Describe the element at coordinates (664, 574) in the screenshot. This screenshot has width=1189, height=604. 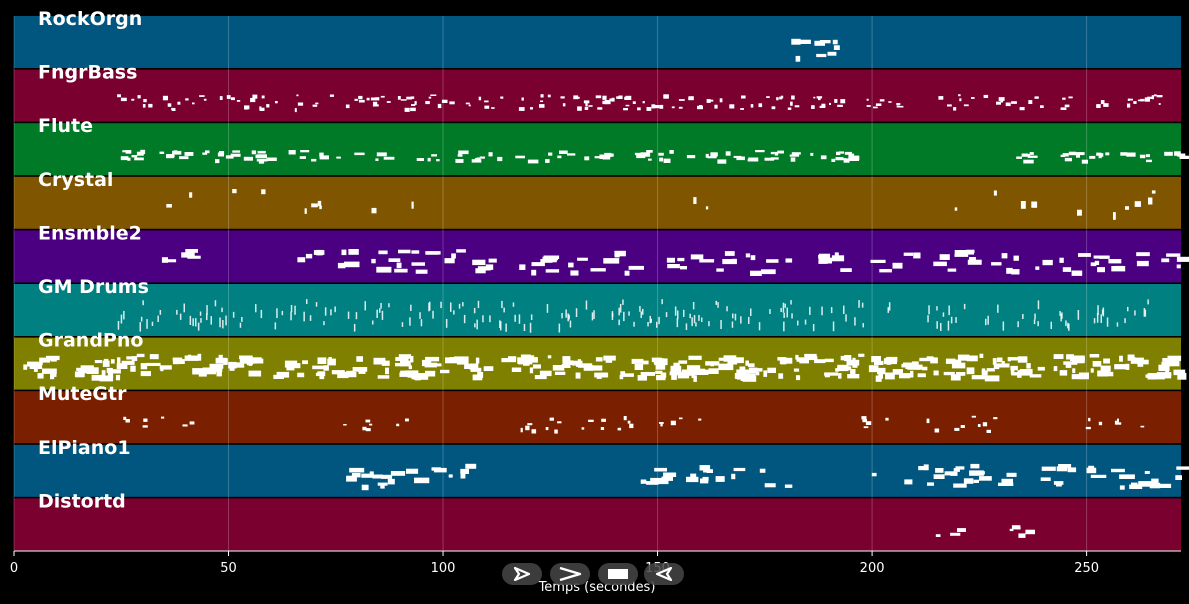
I see `rewind-button` at that location.